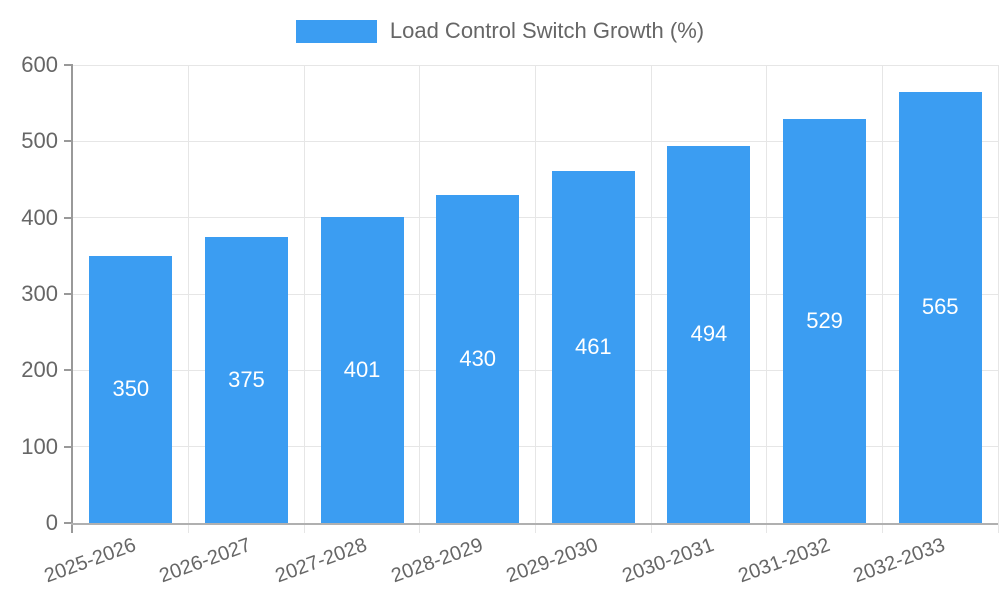 The height and width of the screenshot is (600, 1000). What do you see at coordinates (39, 446) in the screenshot?
I see `y-tick-label: 100` at bounding box center [39, 446].